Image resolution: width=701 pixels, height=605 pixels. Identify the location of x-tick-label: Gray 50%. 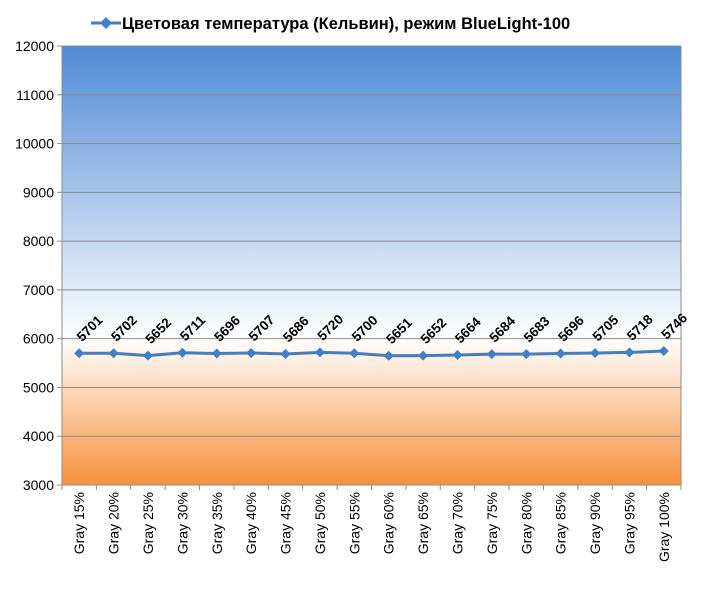
(320, 523).